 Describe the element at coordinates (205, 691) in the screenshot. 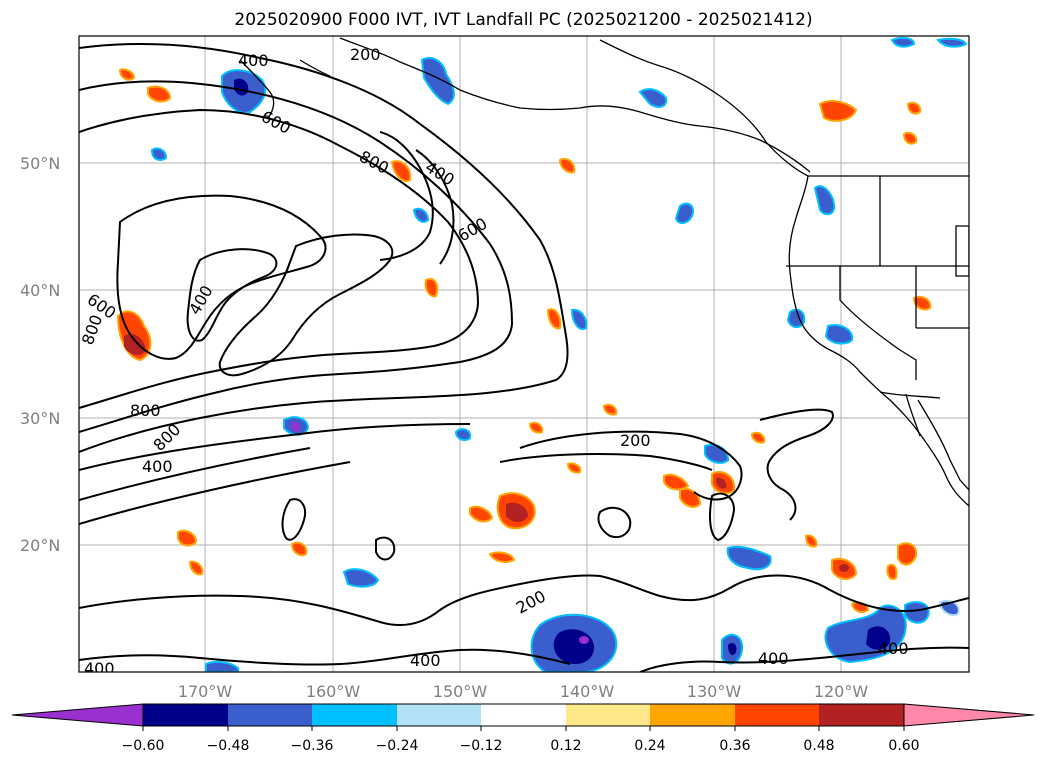

I see `lon-label: 170°W` at that location.